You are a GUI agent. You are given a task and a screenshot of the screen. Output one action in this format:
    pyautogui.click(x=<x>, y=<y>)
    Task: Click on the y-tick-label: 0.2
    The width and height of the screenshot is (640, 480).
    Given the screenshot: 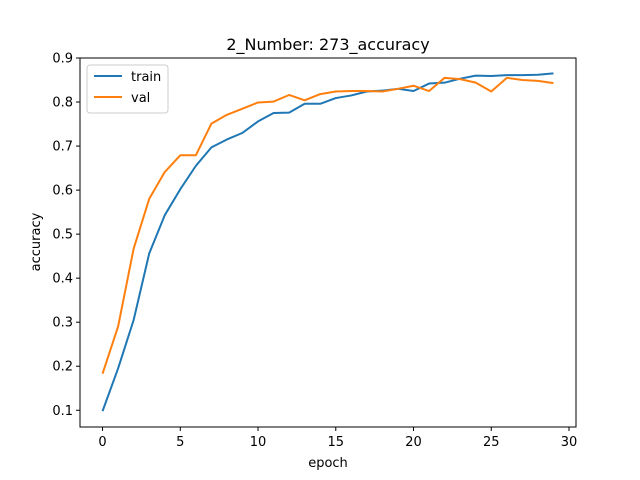 What is the action you would take?
    pyautogui.click(x=62, y=367)
    